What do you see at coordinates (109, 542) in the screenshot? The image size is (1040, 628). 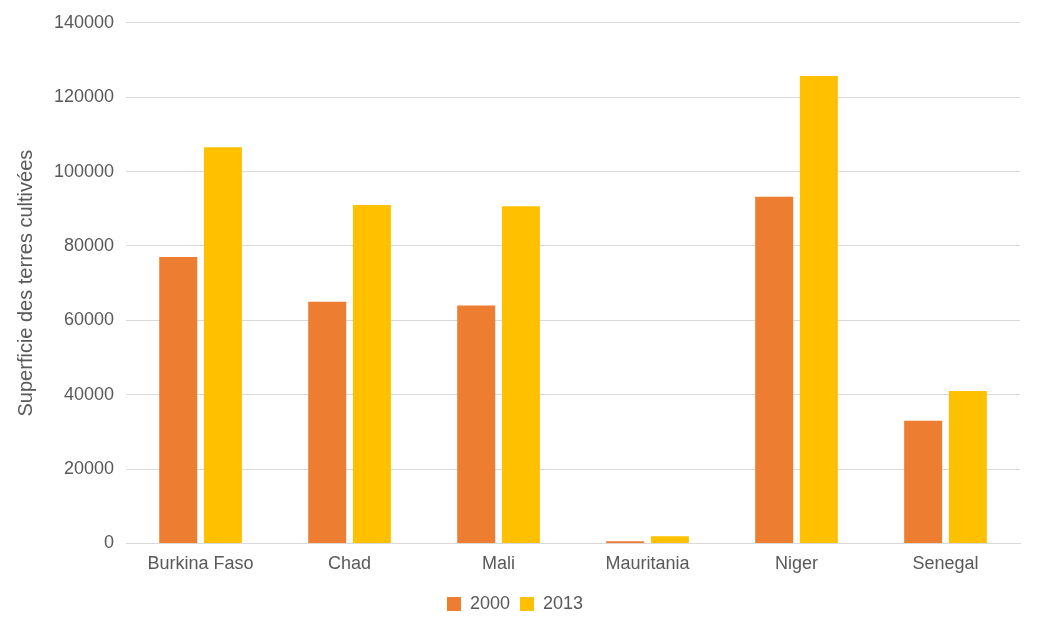 I see `y-tick-label: 0` at bounding box center [109, 542].